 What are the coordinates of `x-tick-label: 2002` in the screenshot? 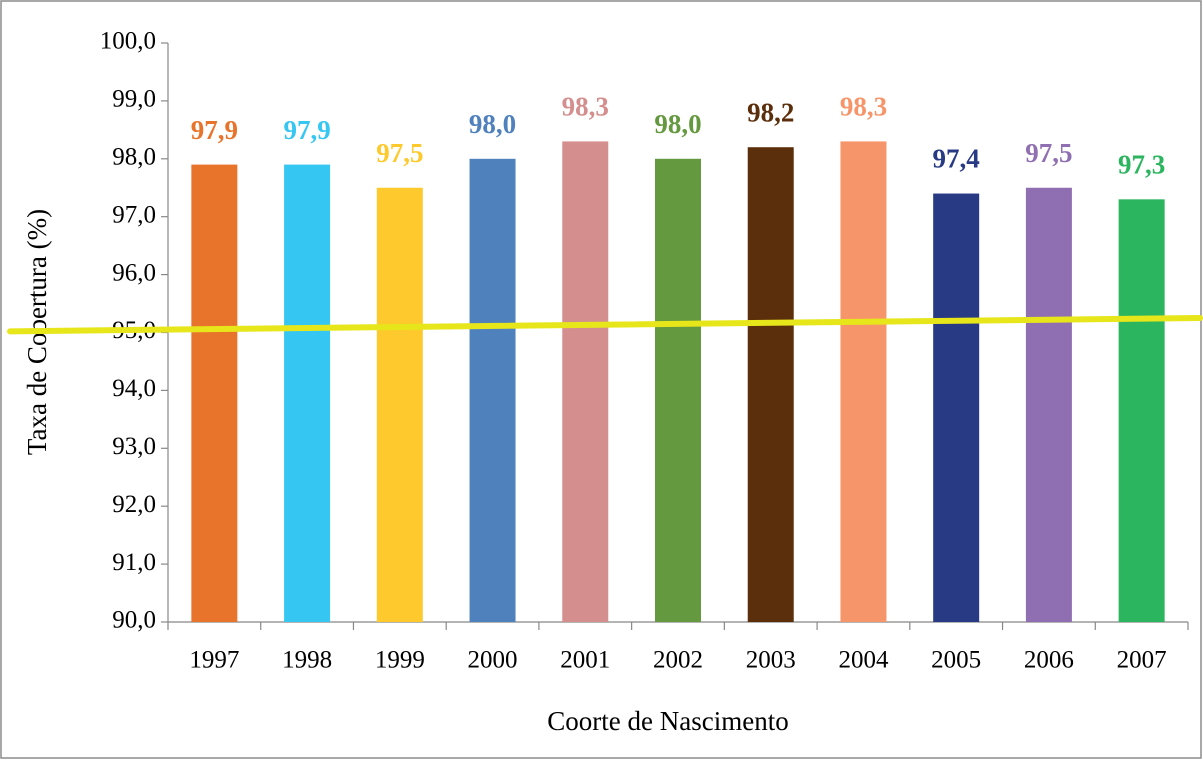 It's located at (678, 660).